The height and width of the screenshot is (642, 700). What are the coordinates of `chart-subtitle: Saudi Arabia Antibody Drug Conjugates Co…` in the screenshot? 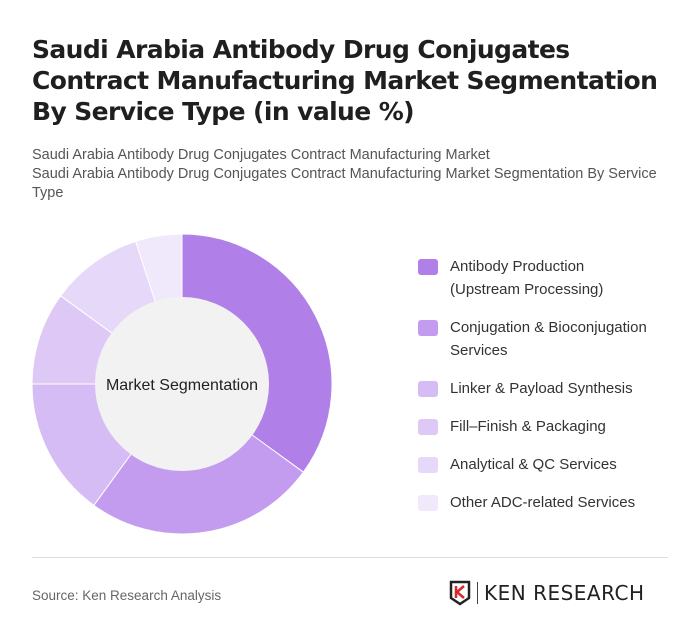 It's located at (352, 174).